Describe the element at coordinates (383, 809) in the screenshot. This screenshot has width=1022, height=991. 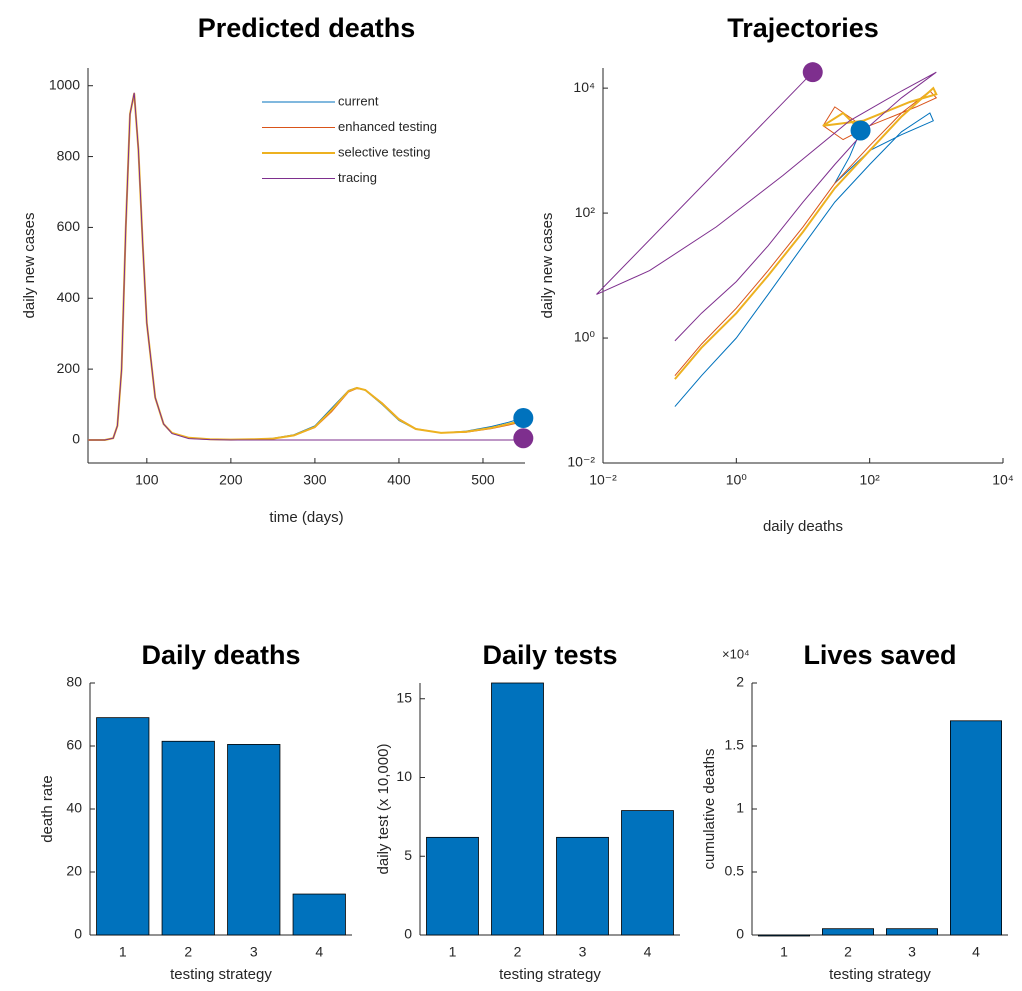
I see `y-axis-label: daily test (x 10,000)` at that location.